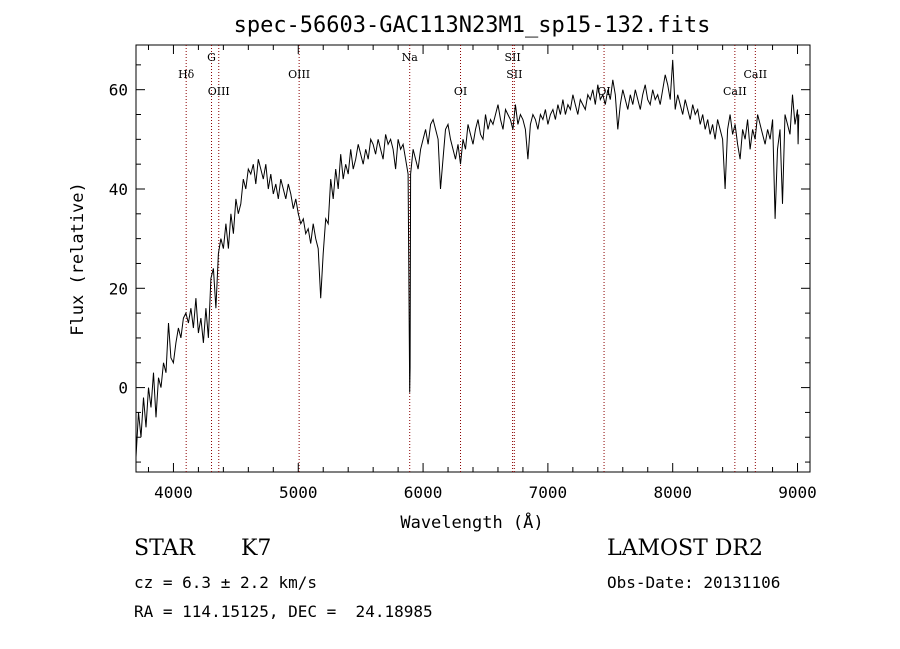 Image resolution: width=900 pixels, height=649 pixels. I want to click on chart-title: spec-56603-GAC113N23M1_sp15-132.fits, so click(472, 25).